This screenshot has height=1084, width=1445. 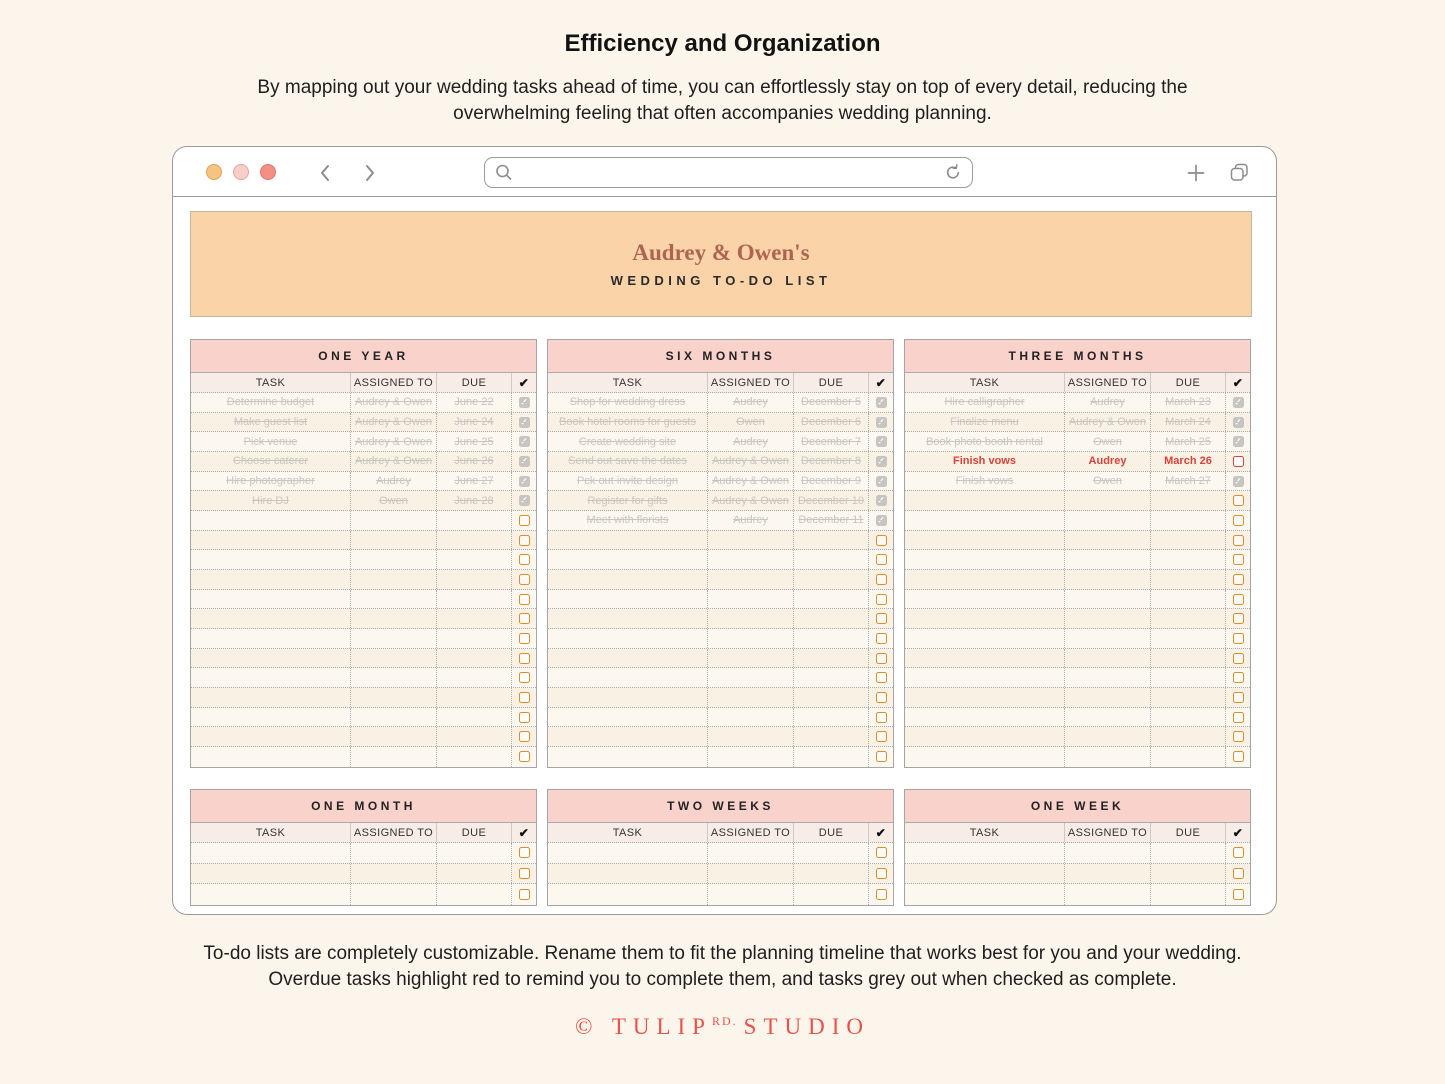 What do you see at coordinates (1108, 481) in the screenshot?
I see `assigned-cell: Owen` at bounding box center [1108, 481].